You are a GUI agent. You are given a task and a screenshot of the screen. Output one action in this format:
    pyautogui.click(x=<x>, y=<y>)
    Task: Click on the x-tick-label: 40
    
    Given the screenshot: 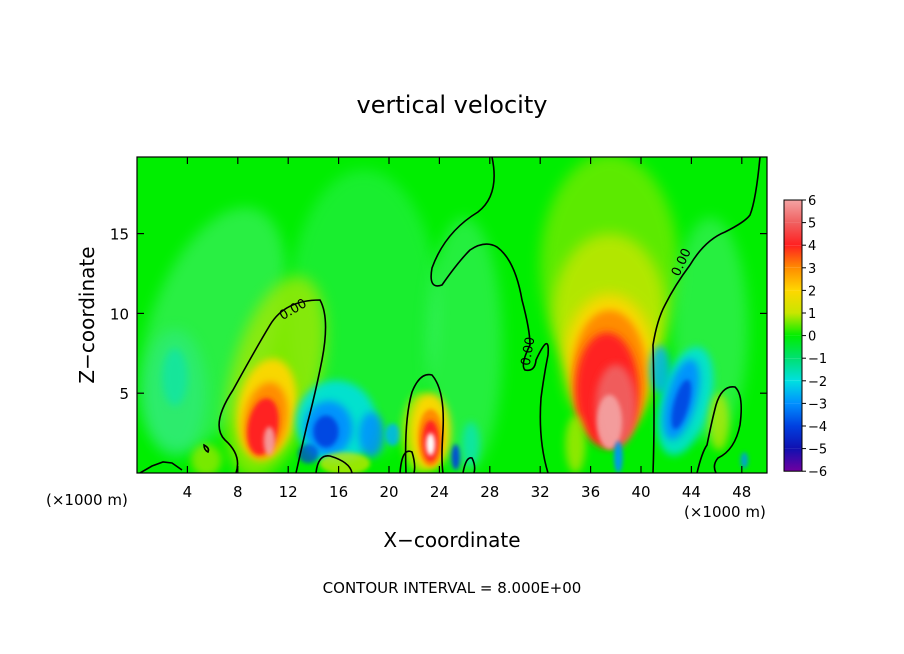 What is the action you would take?
    pyautogui.click(x=640, y=492)
    